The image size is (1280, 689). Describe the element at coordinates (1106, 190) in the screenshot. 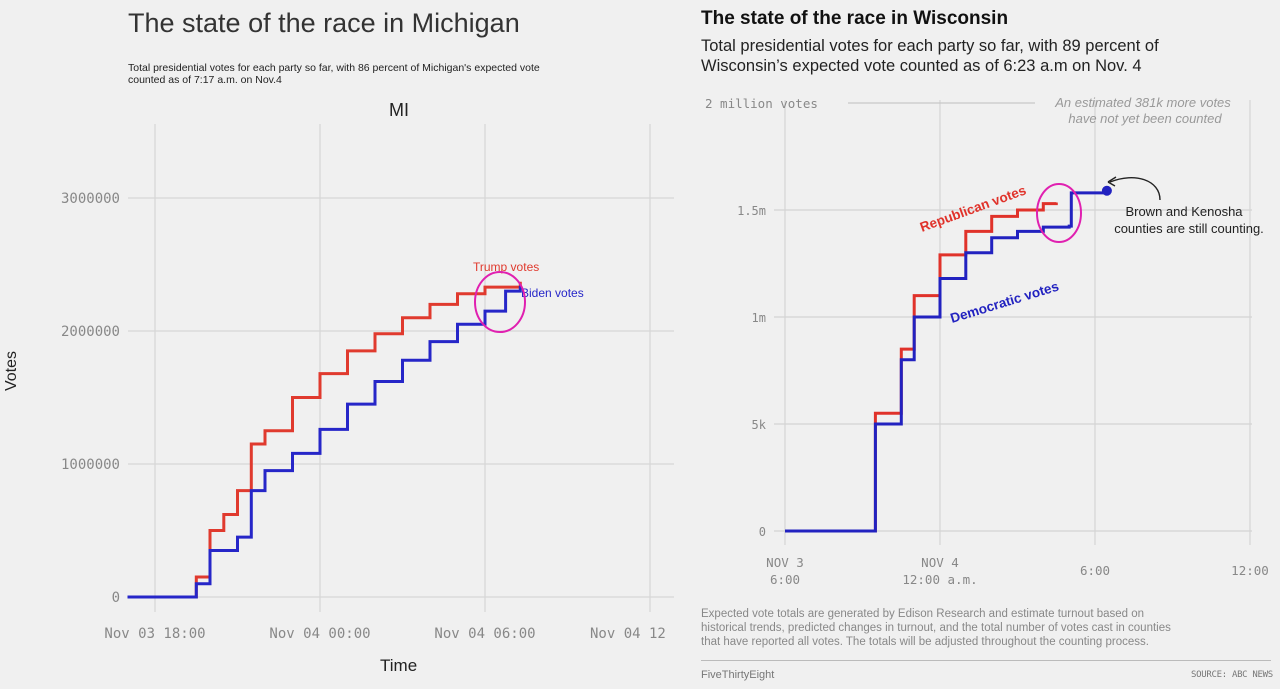

I see `democratic-votes-end-dot` at that location.